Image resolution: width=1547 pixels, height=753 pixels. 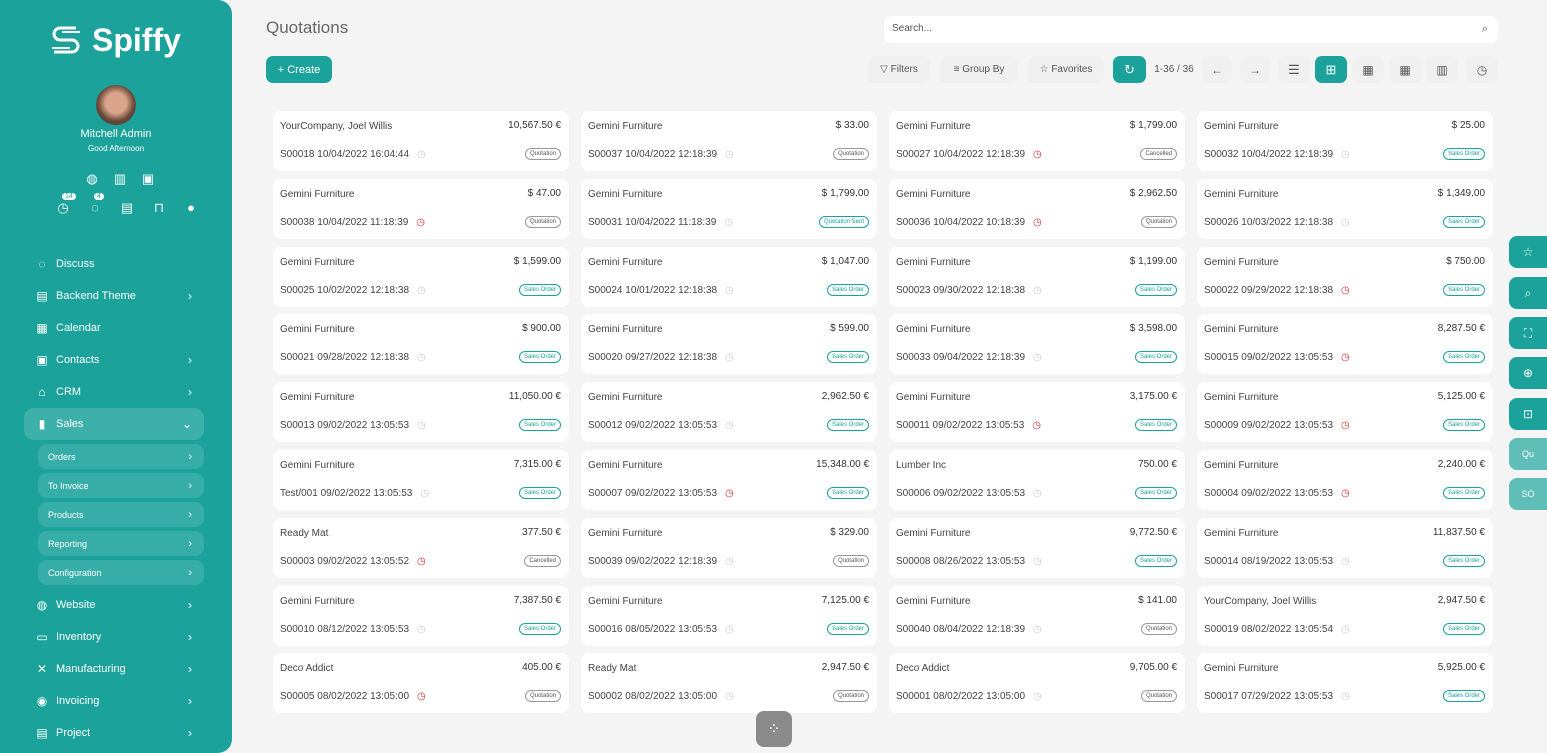 What do you see at coordinates (1484, 29) in the screenshot?
I see `search-icon: ⌕` at bounding box center [1484, 29].